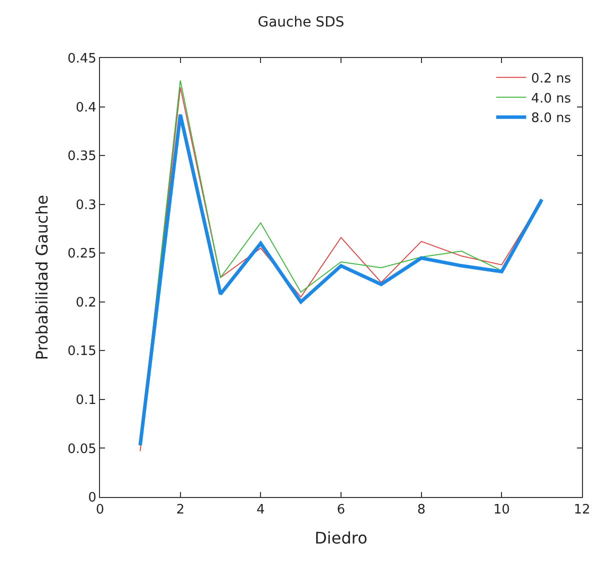  I want to click on x-tick-label: 10, so click(501, 510).